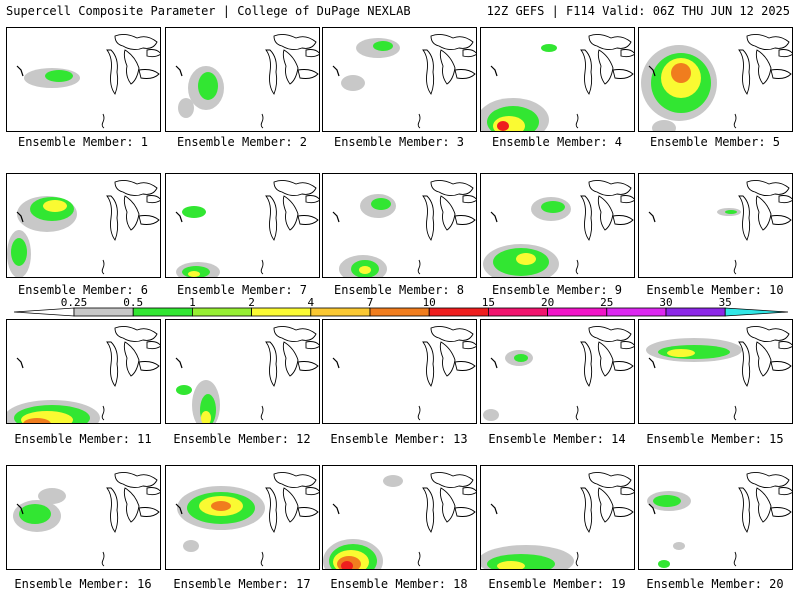 The width and height of the screenshot is (800, 600). What do you see at coordinates (557, 584) in the screenshot?
I see `ensemble-member-label: Ensemble Member: 19` at bounding box center [557, 584].